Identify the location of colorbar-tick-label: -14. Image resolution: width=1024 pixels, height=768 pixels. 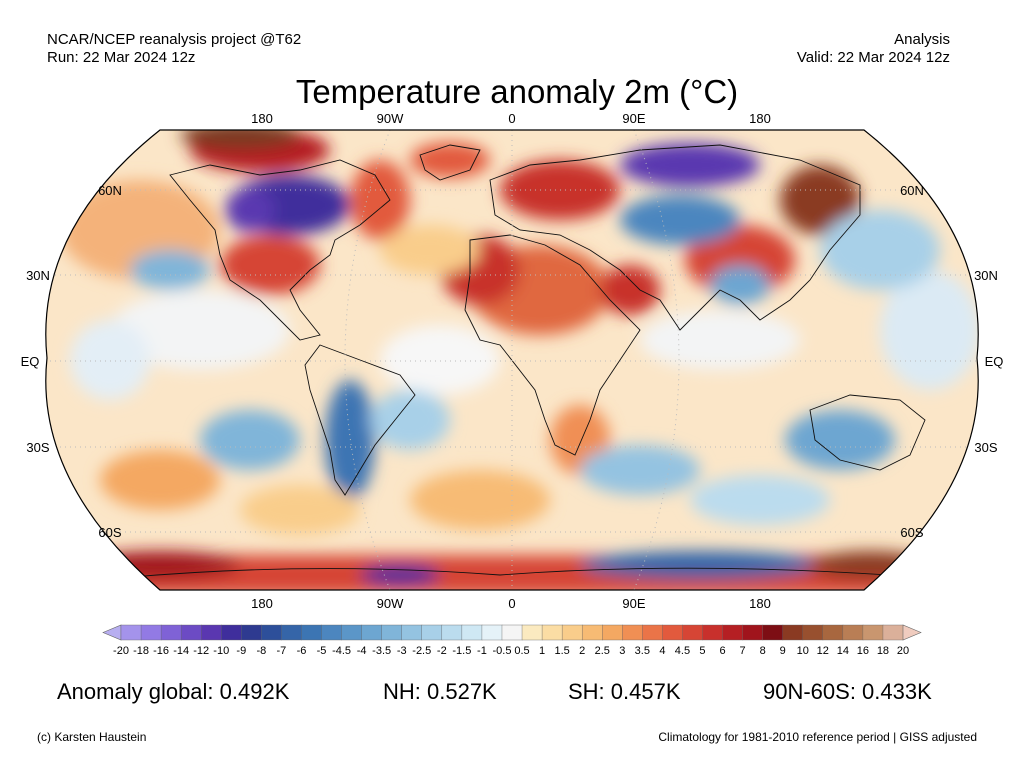
(181, 651).